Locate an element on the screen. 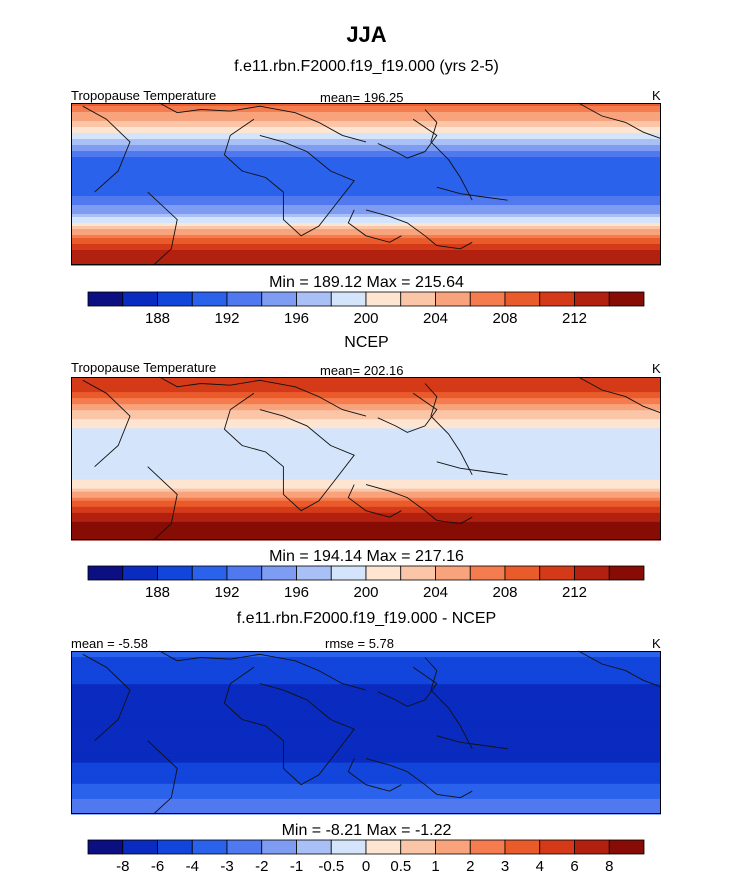 This screenshot has width=733, height=883. colorbar-tick-label: -2 is located at coordinates (261, 866).